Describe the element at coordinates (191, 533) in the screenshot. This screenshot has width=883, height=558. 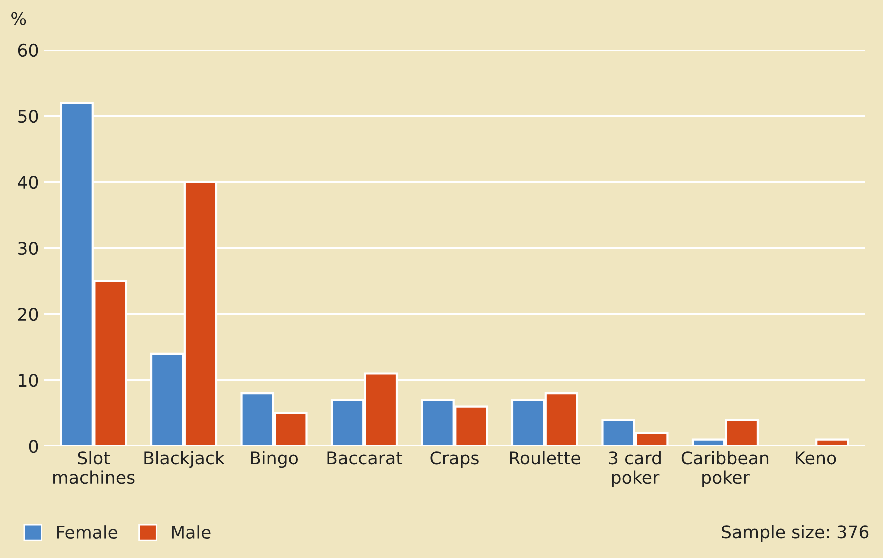
I see `legend-label: Male` at that location.